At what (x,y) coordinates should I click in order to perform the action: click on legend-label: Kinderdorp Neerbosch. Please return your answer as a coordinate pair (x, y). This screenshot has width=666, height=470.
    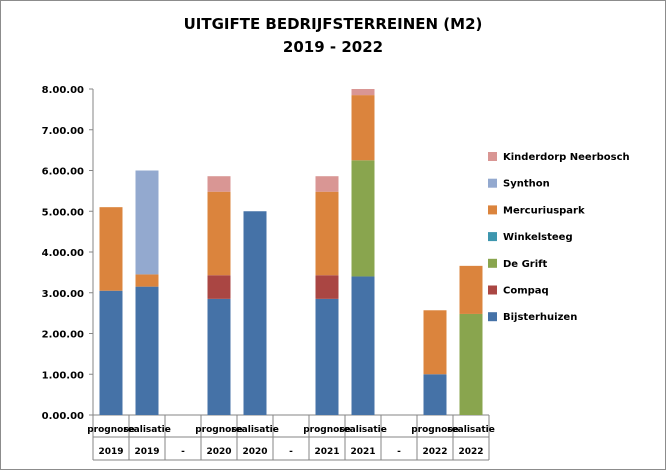
    Looking at the image, I should click on (566, 157).